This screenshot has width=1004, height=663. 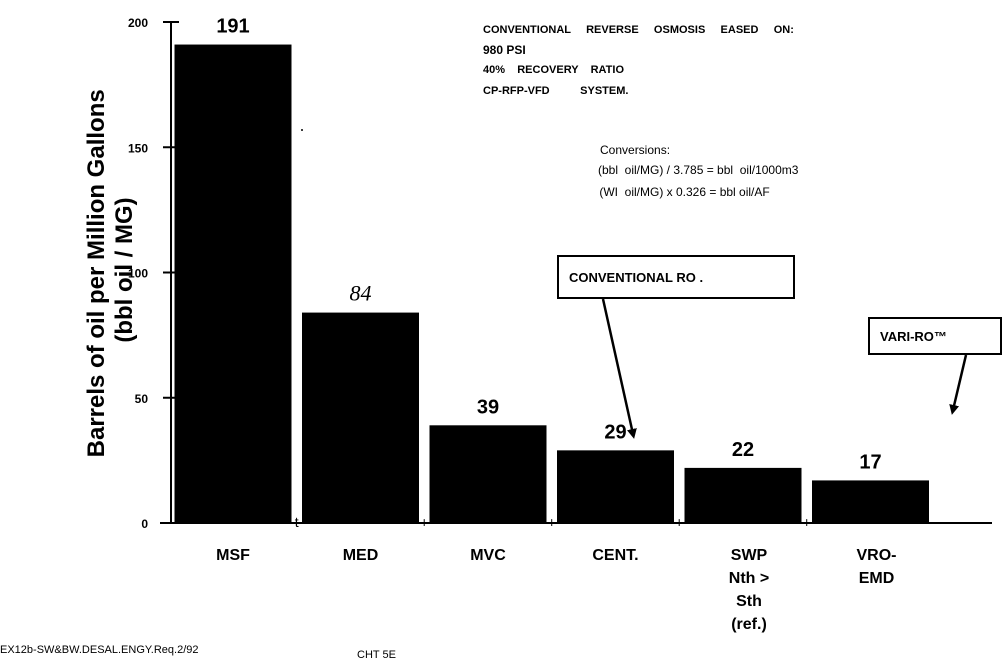 I want to click on conventional-ro-arrow, so click(x=619, y=368).